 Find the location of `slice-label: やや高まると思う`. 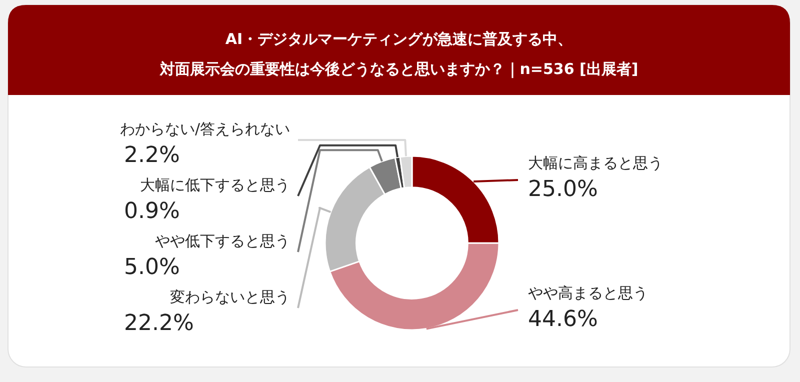

slice-label: やや高まると思う is located at coordinates (588, 293).